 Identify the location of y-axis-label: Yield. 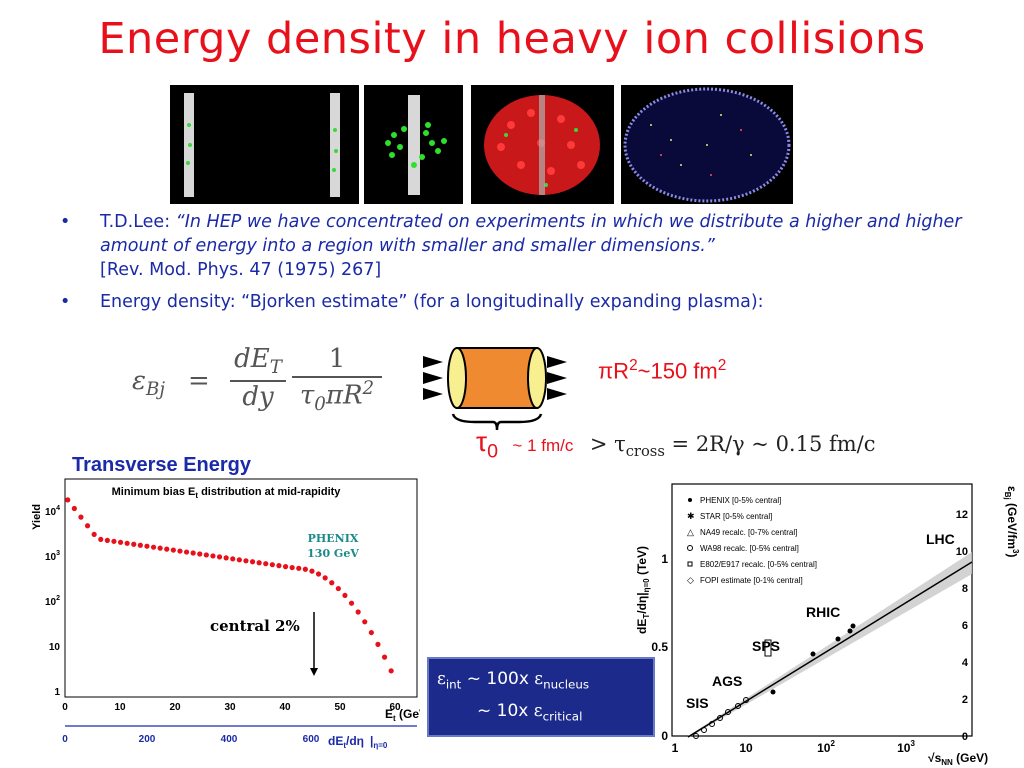
(37, 517).